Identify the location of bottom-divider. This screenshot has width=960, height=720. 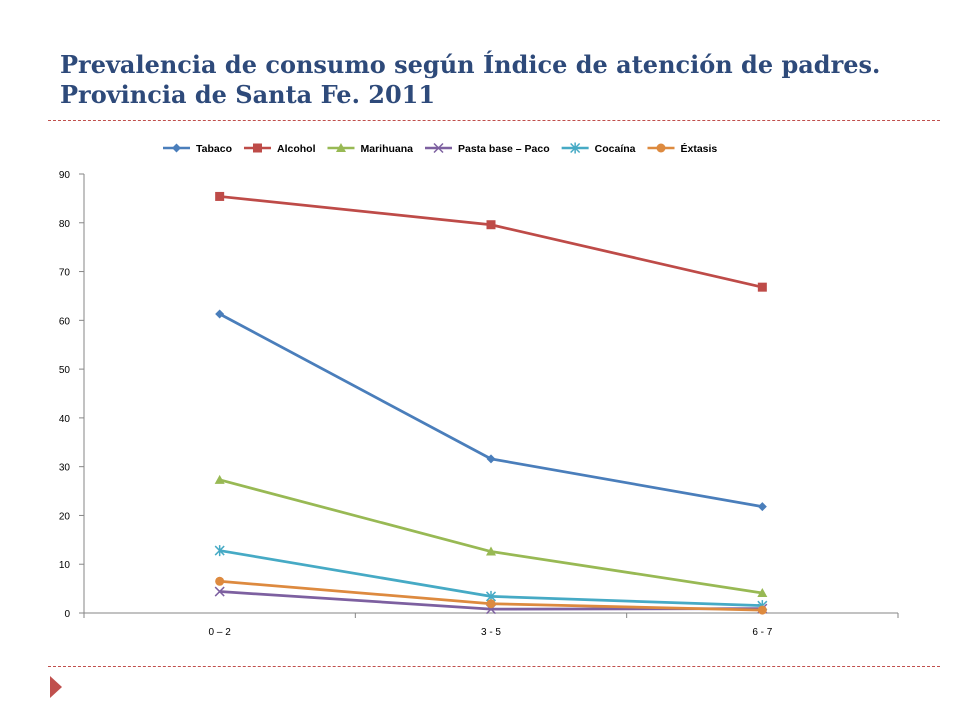
(494, 666).